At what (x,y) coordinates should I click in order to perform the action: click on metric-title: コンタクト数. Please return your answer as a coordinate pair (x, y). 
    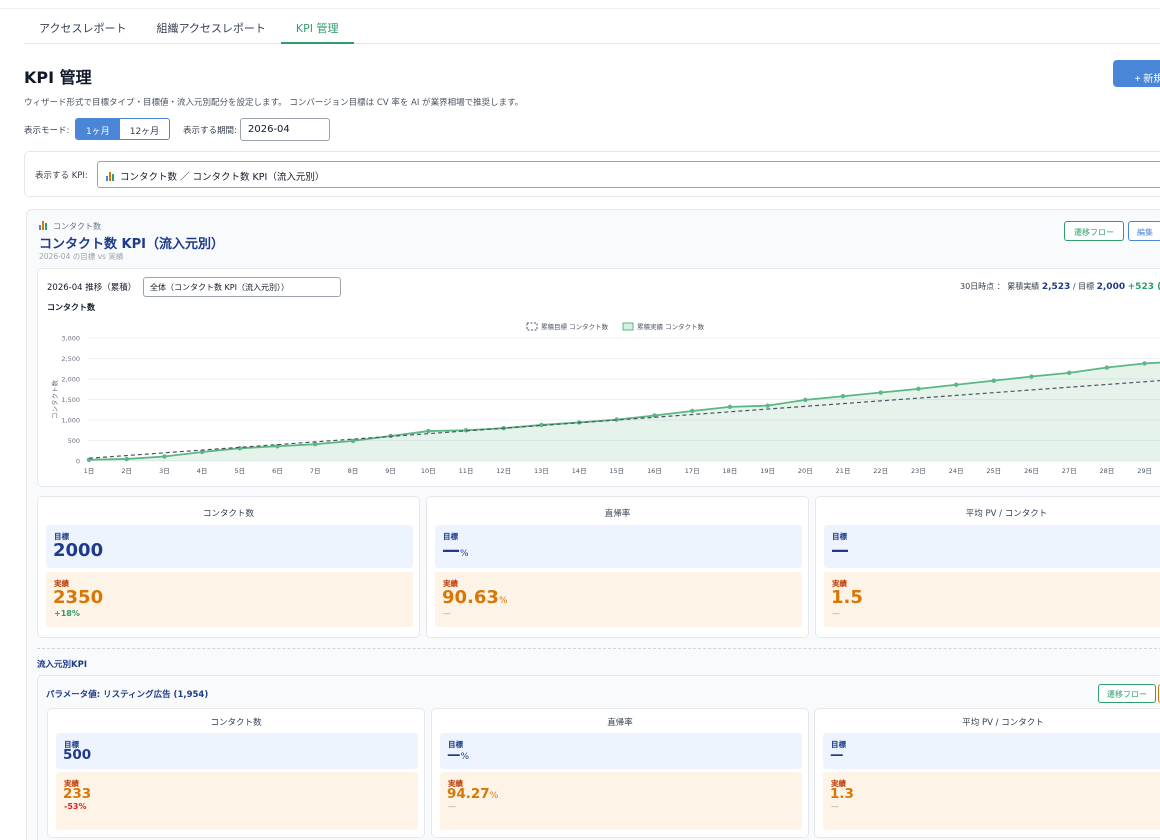
    Looking at the image, I should click on (236, 723).